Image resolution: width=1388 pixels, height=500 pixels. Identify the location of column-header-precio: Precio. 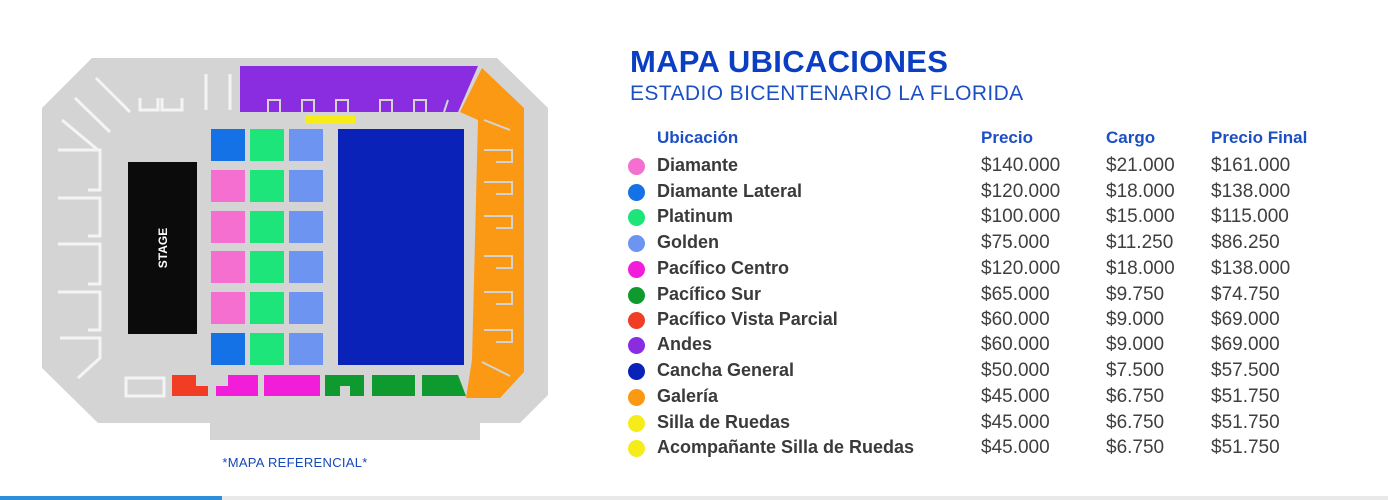
(1007, 137).